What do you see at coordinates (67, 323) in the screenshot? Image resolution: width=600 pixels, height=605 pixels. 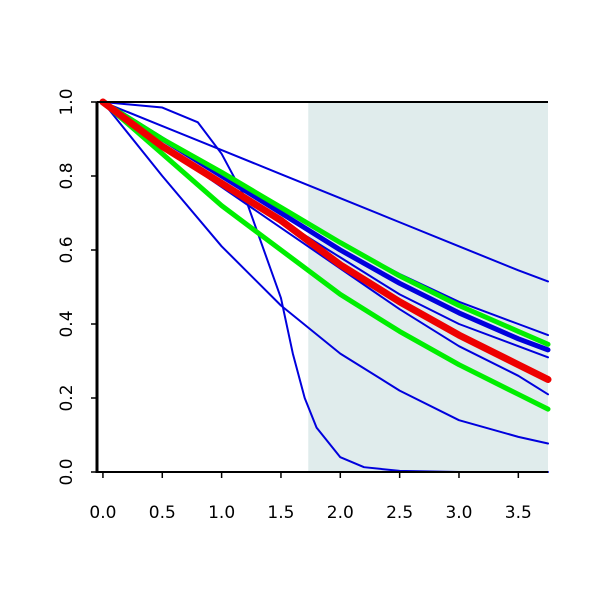 I see `y-tick-label: 0.4` at bounding box center [67, 323].